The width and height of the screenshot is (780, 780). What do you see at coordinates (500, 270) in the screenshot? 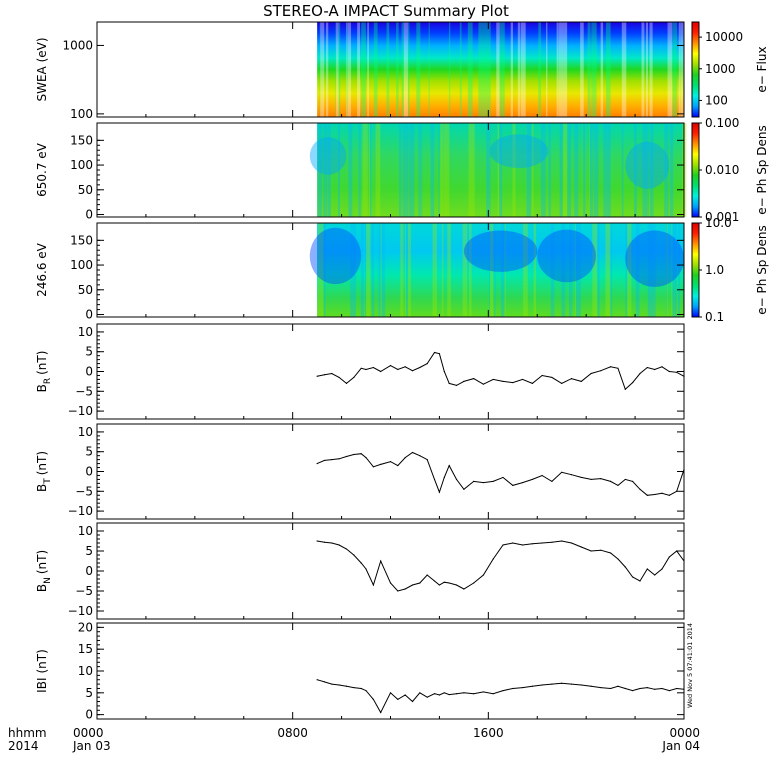
I see `heatmap-pad246` at bounding box center [500, 270].